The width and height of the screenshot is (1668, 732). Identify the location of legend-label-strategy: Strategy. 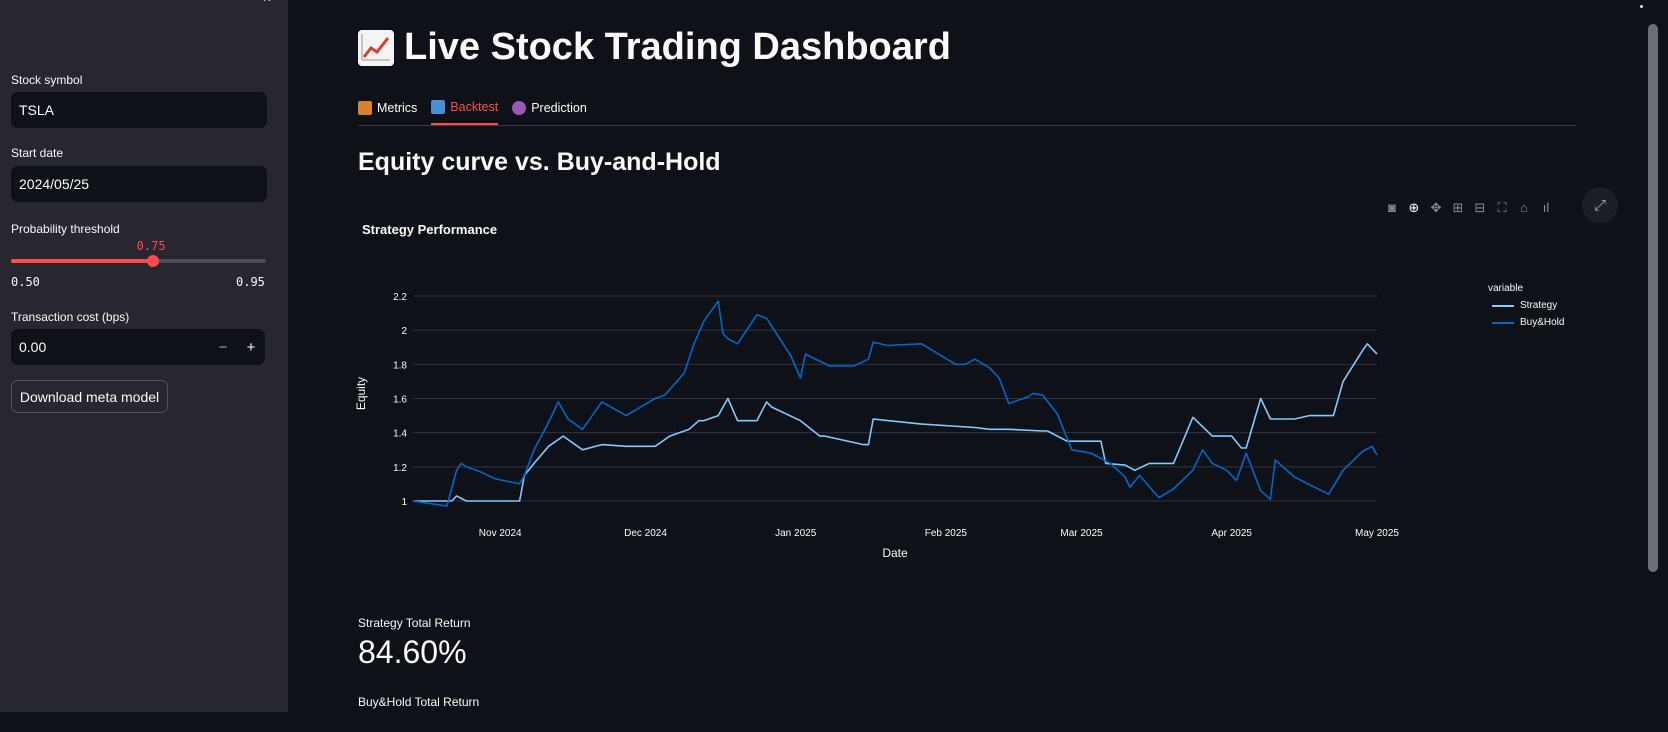
(1539, 305).